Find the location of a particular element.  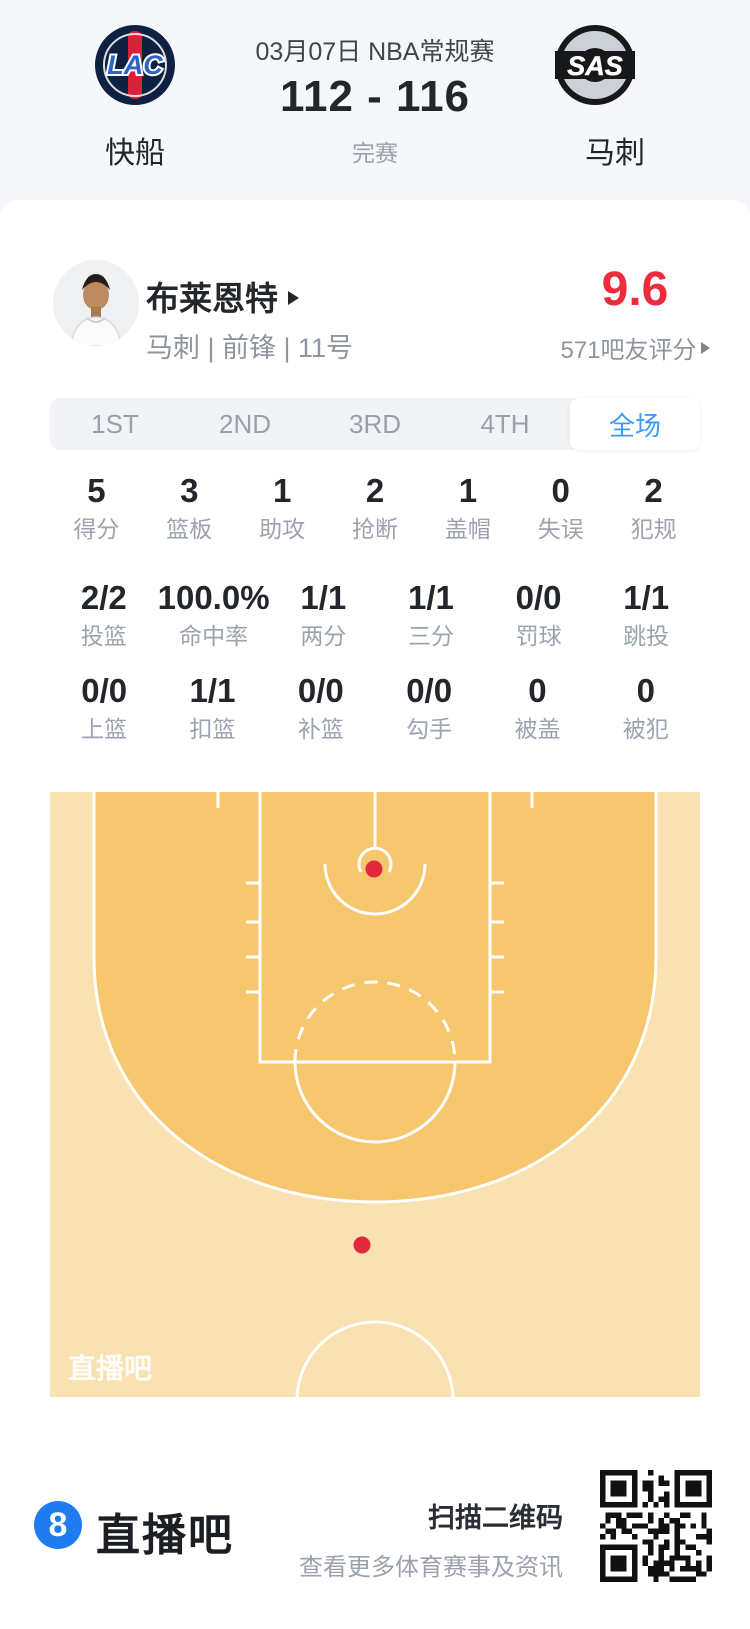

stat-dunk: 1/1 扣篮 is located at coordinates (212, 707).